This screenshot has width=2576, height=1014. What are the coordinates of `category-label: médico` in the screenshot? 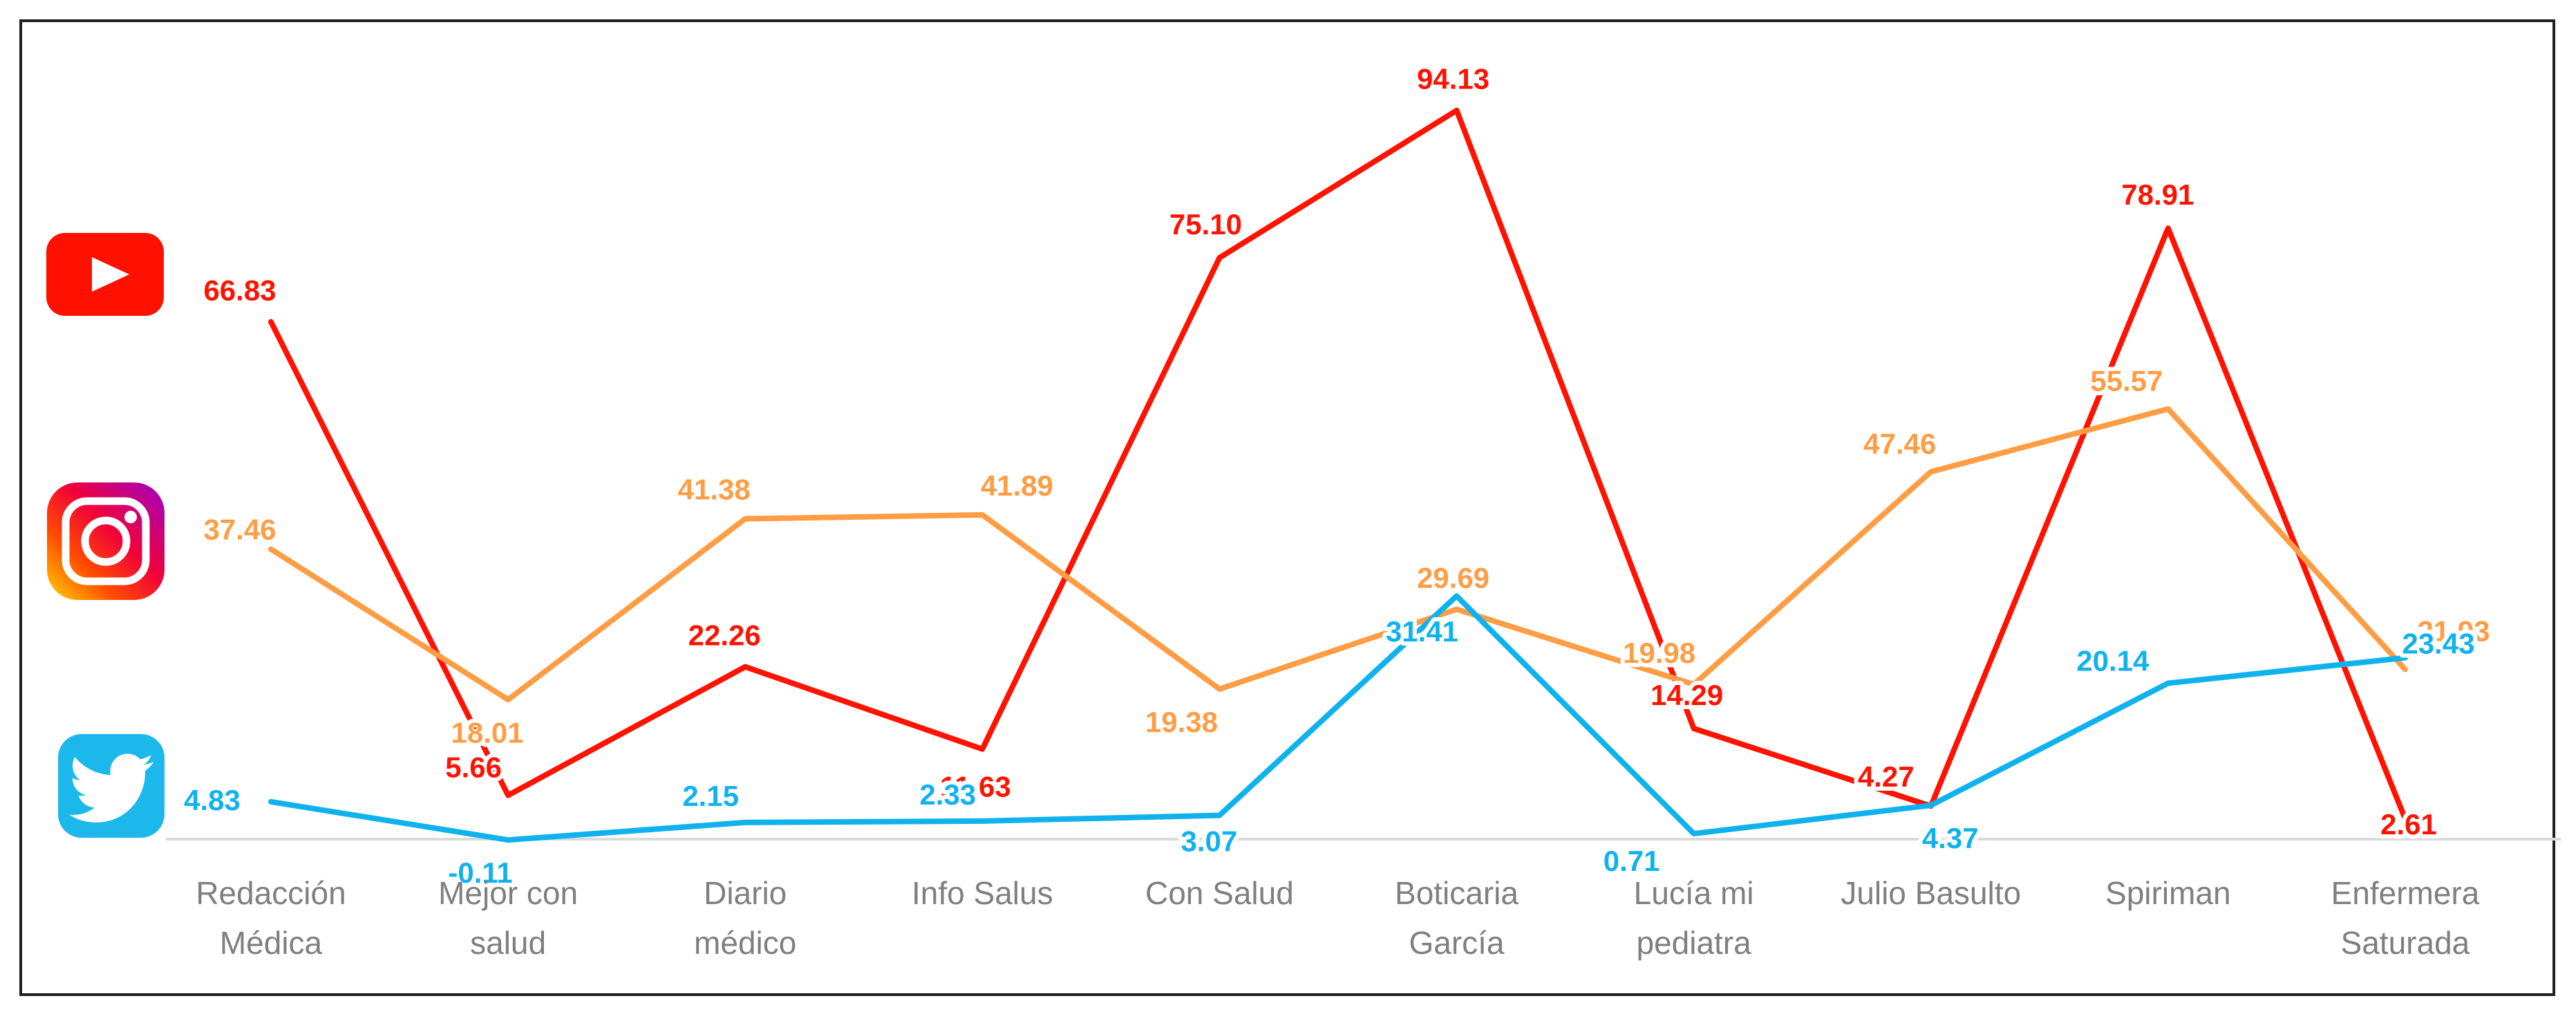 It's located at (745, 943).